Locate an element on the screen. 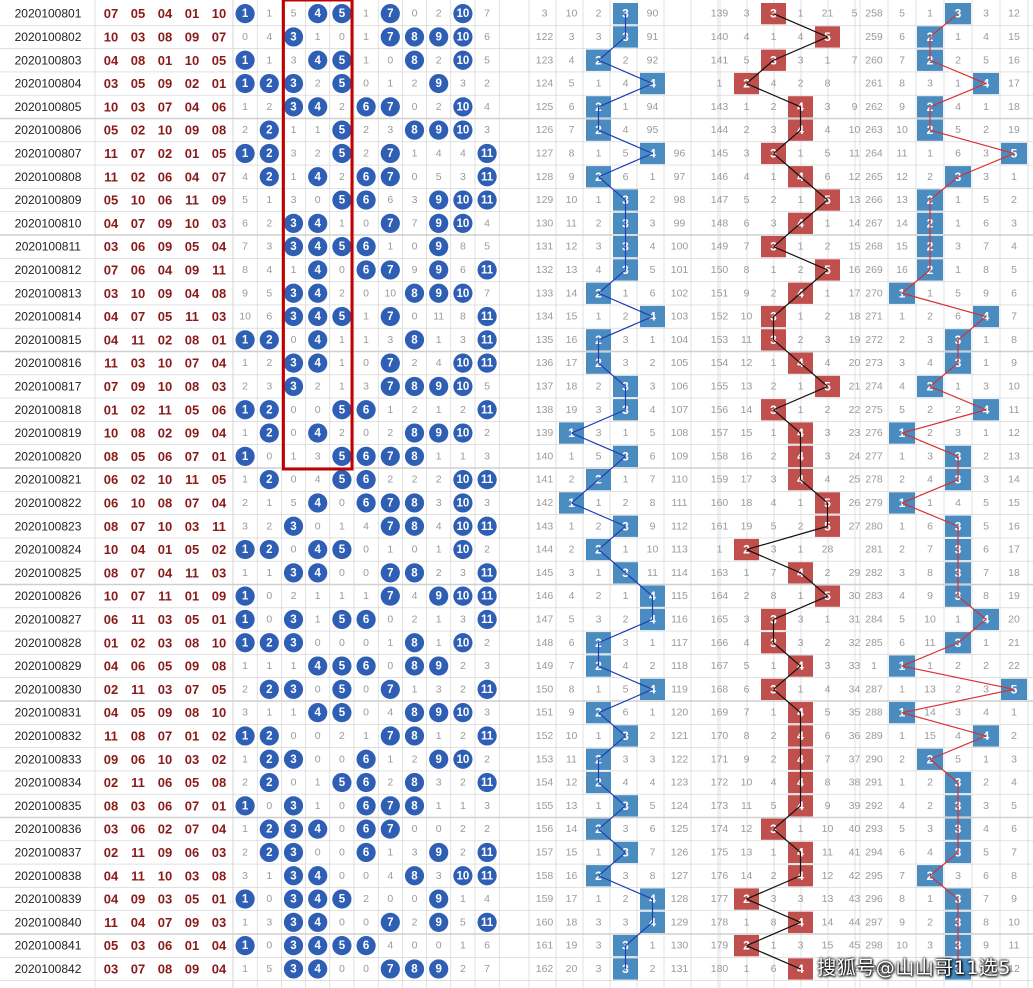 The width and height of the screenshot is (1033, 988). right-miss: 2 is located at coordinates (958, 60).